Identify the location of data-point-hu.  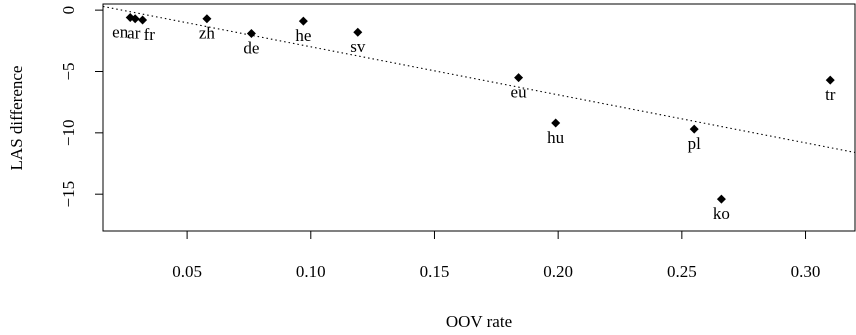
(556, 123).